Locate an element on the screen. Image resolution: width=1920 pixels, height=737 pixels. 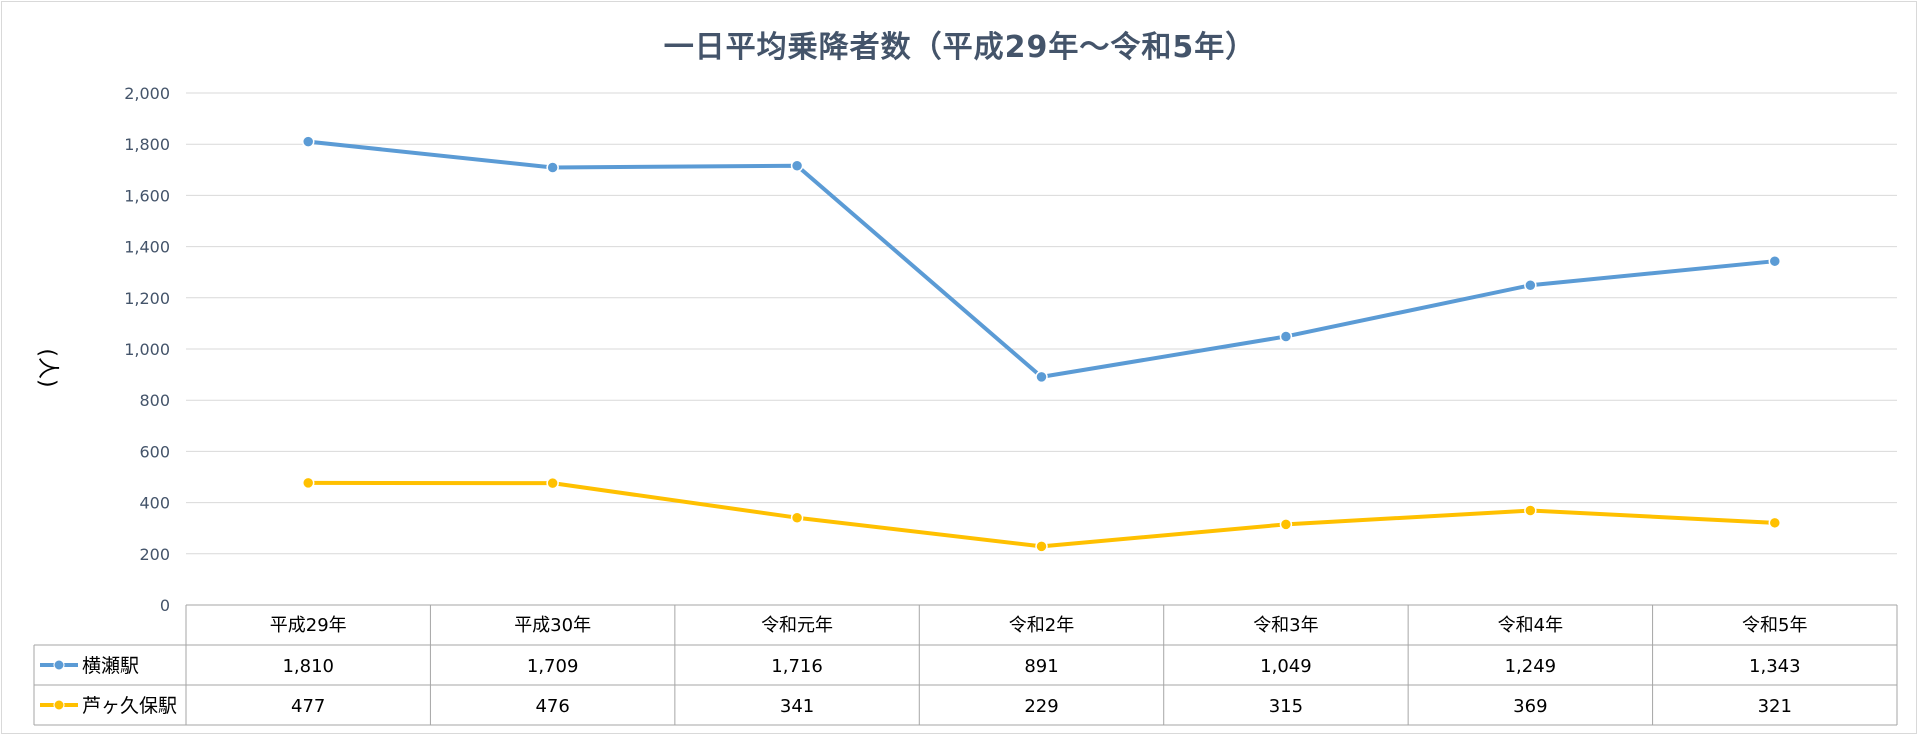
y-tick-label: 1,600 is located at coordinates (147, 195).